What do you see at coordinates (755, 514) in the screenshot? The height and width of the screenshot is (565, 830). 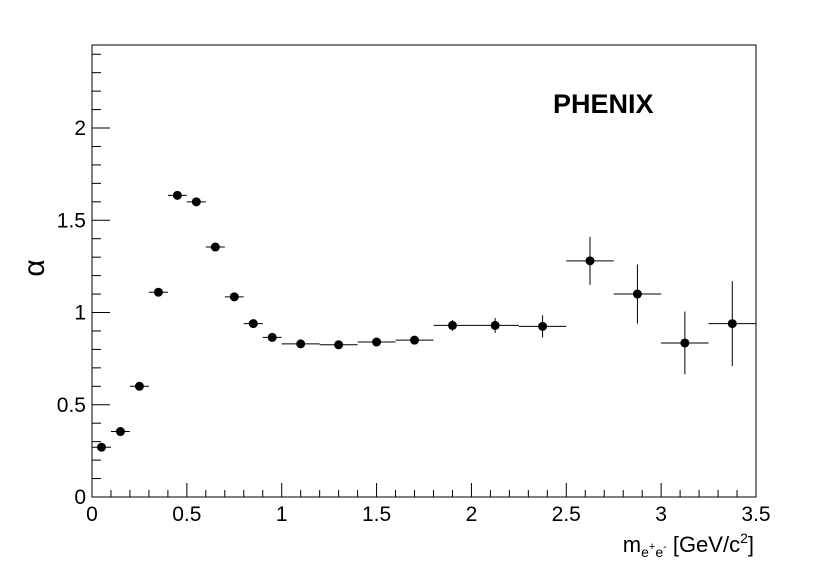 I see `x-tick-label: 3.5` at bounding box center [755, 514].